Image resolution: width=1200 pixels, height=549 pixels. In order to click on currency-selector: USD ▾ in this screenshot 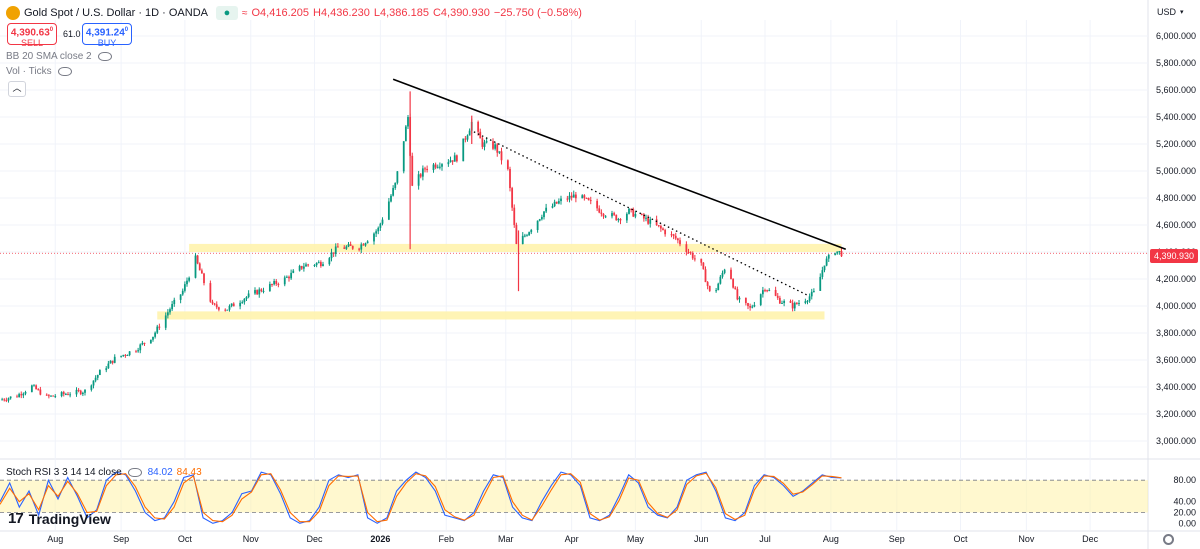, I will do `click(1170, 12)`.